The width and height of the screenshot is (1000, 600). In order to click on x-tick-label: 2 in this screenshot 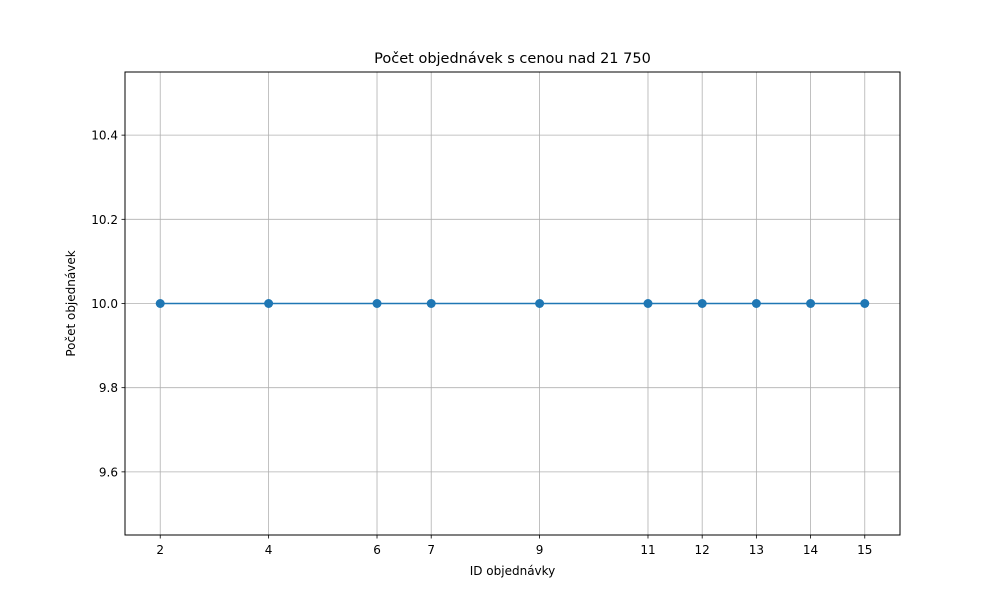, I will do `click(160, 550)`.